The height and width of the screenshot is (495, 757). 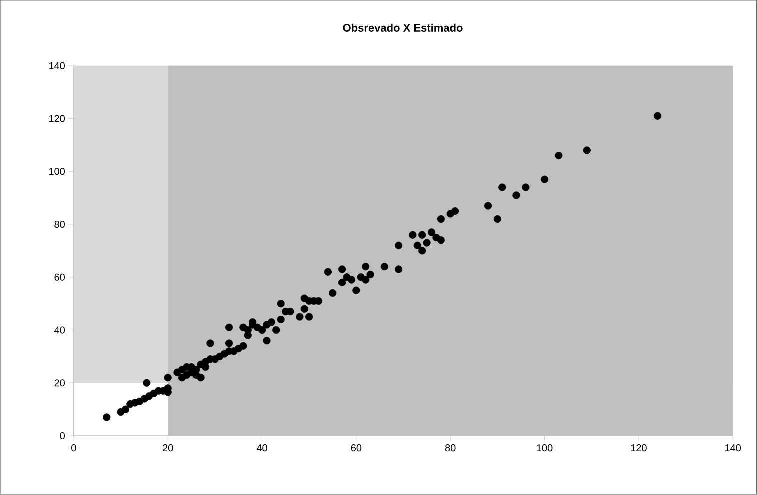 I want to click on y-tick-label: 120, so click(x=57, y=118).